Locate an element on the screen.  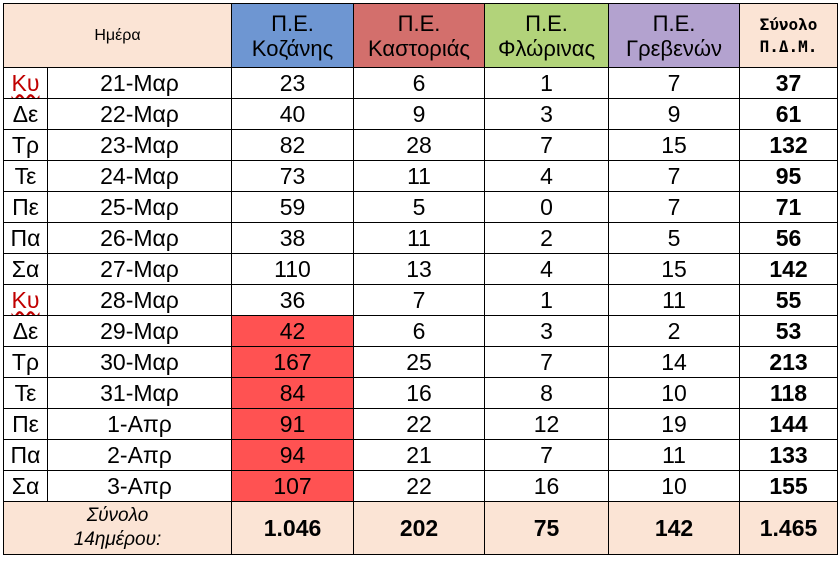
total-cell: 213 is located at coordinates (789, 362).